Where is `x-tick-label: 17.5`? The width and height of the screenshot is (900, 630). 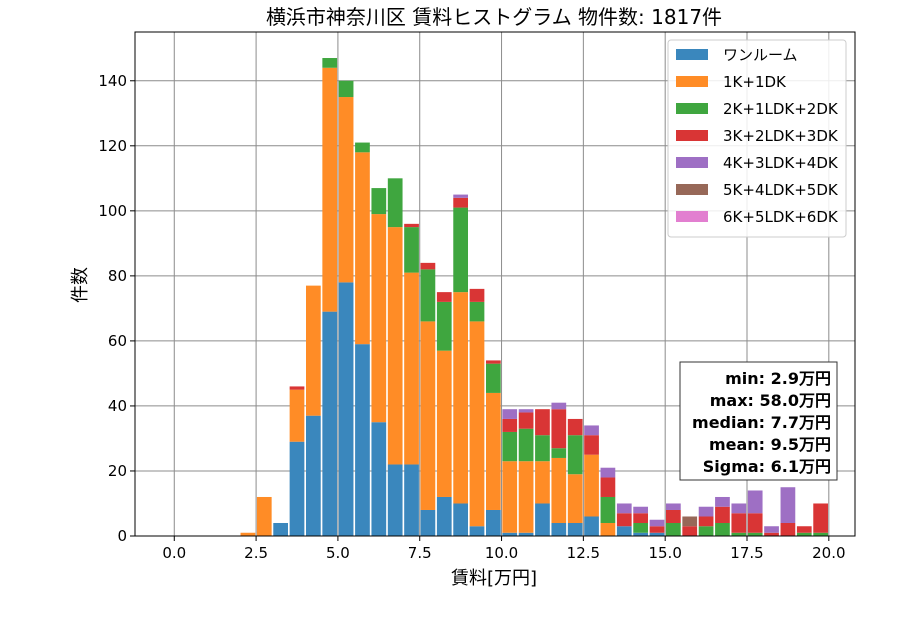 x-tick-label: 17.5 is located at coordinates (746, 553).